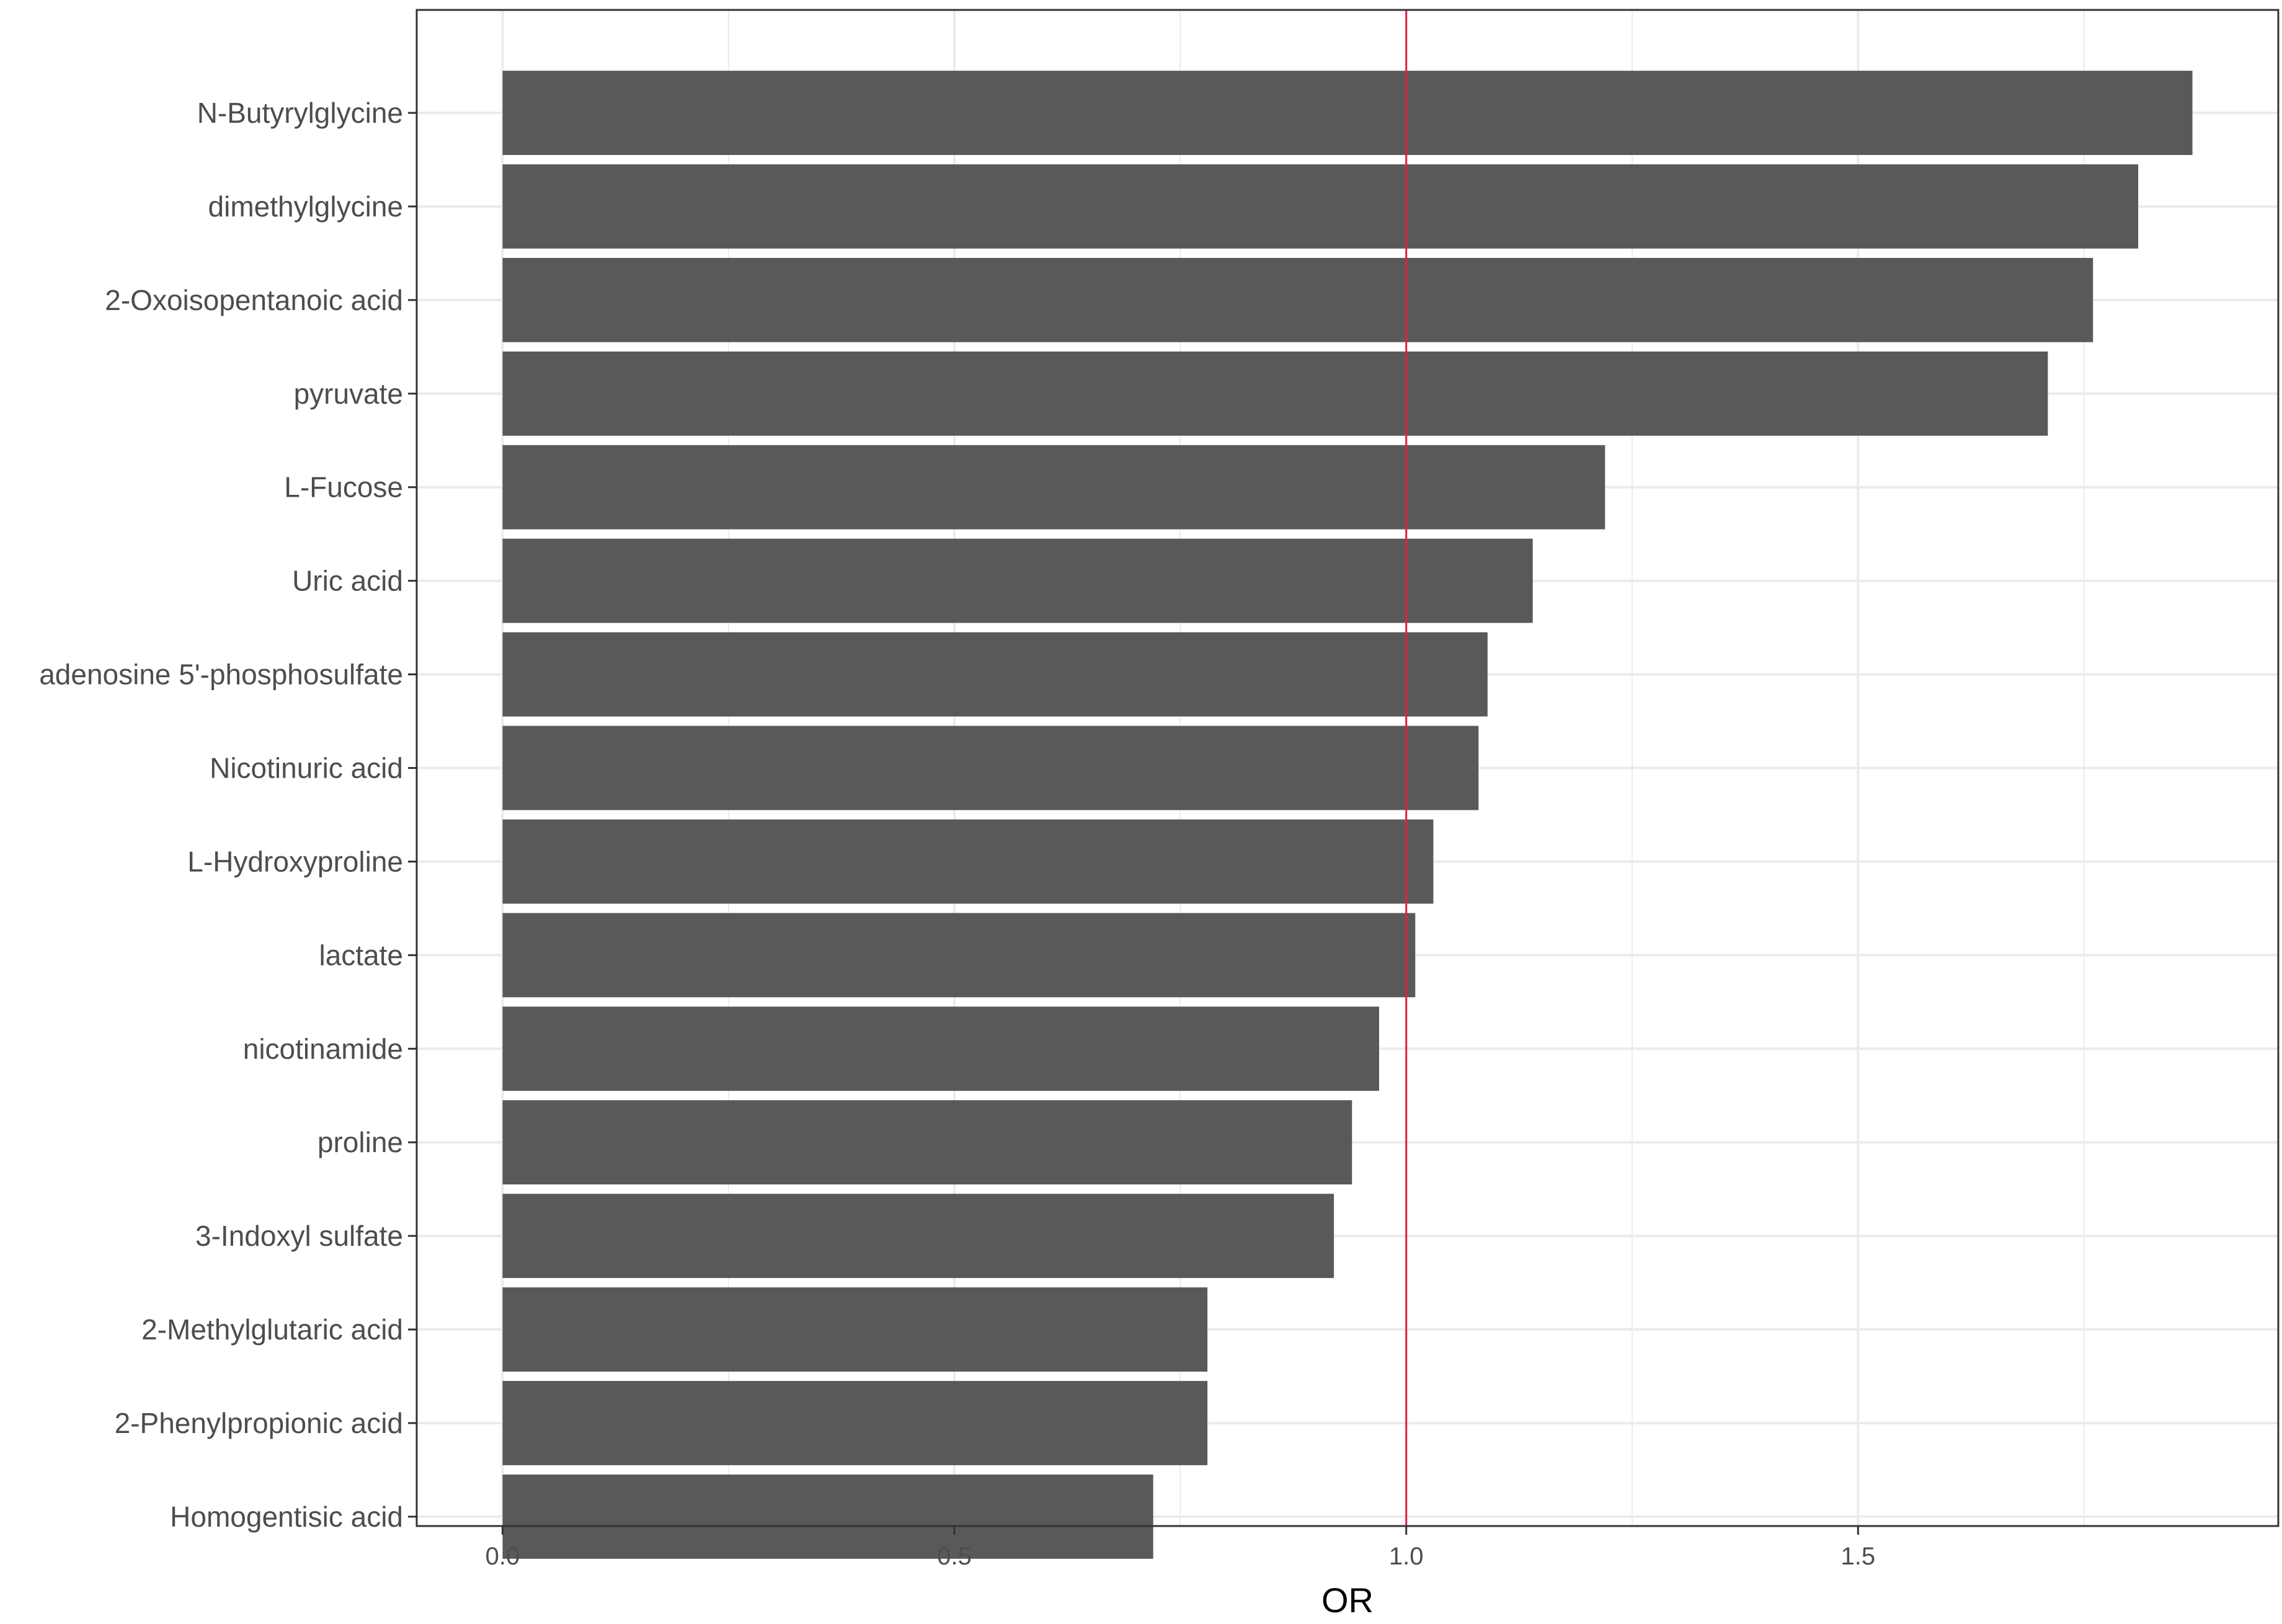 The width and height of the screenshot is (2282, 1624). What do you see at coordinates (343, 487) in the screenshot?
I see `y-tick-label: L-Fucose` at bounding box center [343, 487].